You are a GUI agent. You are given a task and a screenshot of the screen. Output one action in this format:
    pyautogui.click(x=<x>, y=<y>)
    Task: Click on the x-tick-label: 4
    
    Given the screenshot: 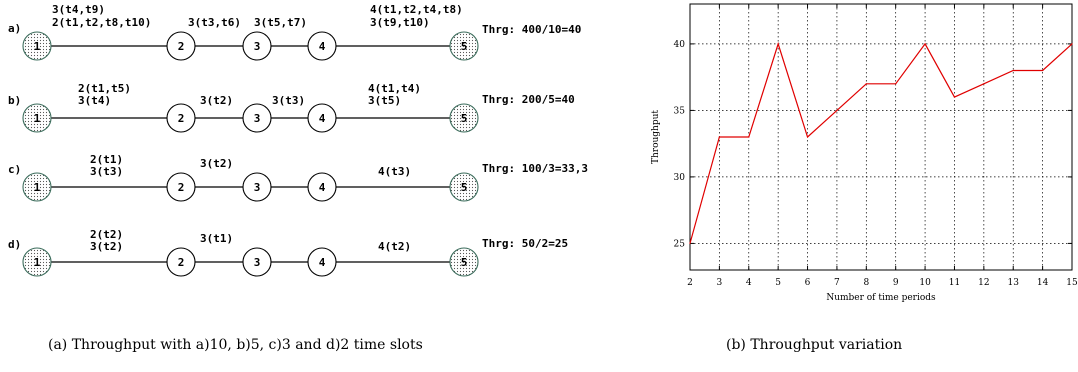 What is the action you would take?
    pyautogui.click(x=749, y=283)
    